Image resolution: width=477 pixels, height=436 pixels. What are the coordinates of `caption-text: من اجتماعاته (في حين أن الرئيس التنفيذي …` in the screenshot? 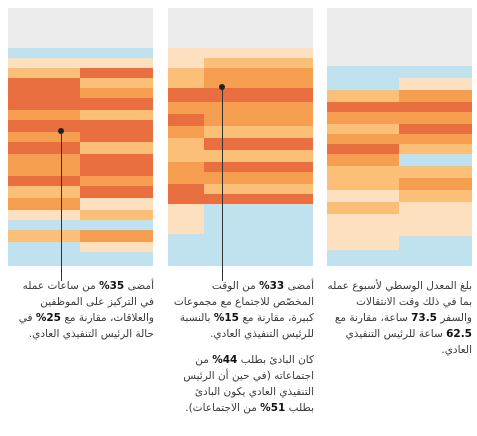 It's located at (248, 384).